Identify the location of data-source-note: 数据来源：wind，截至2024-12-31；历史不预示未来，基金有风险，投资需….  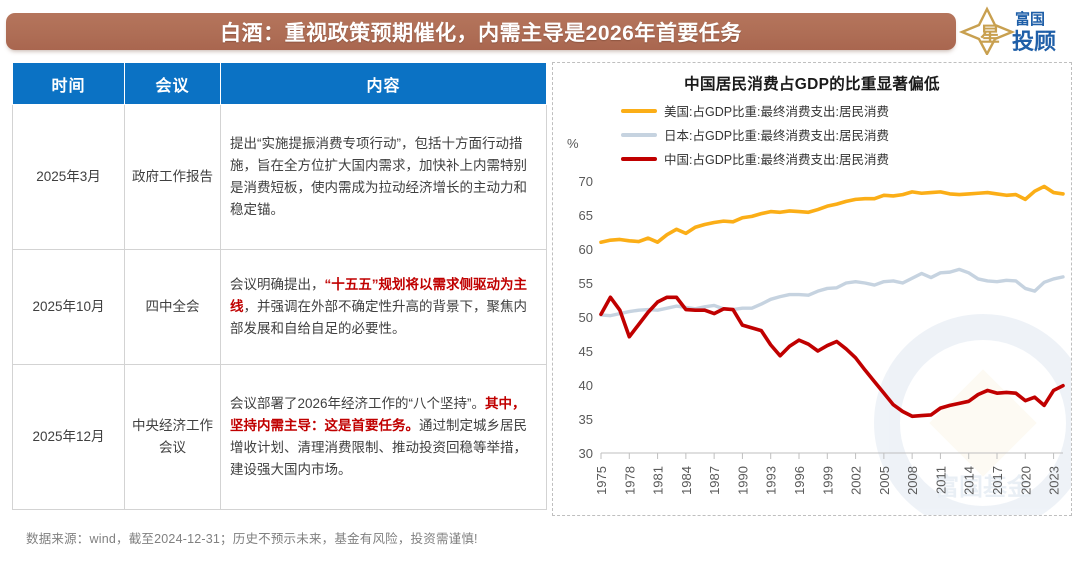
(252, 539).